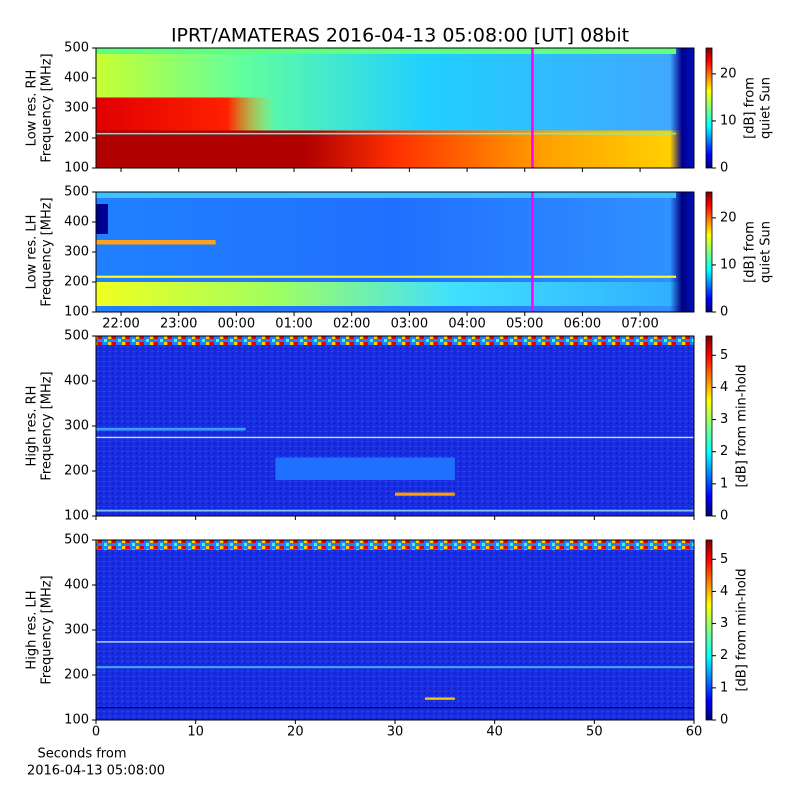  What do you see at coordinates (96, 732) in the screenshot?
I see `x-tick-label: 0` at bounding box center [96, 732].